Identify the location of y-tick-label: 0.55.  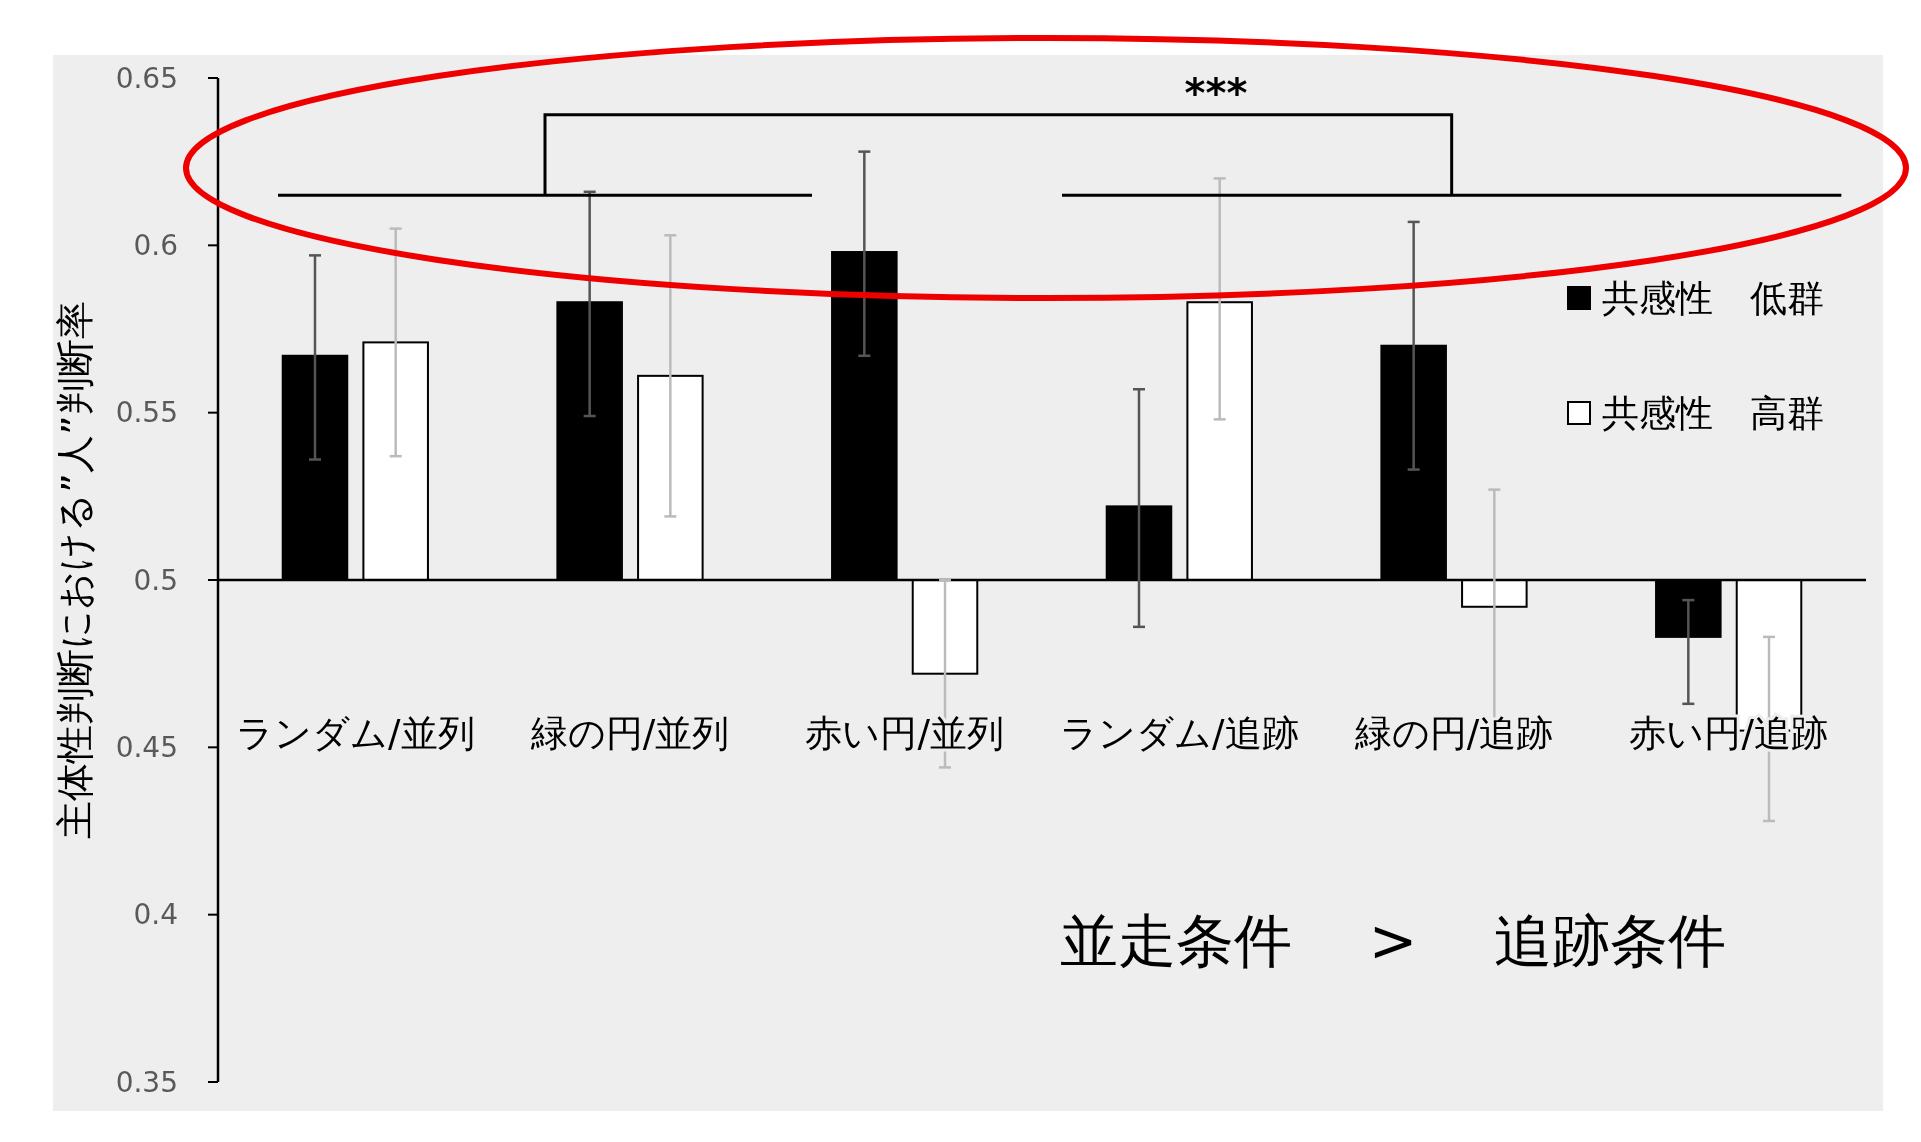
(146, 413).